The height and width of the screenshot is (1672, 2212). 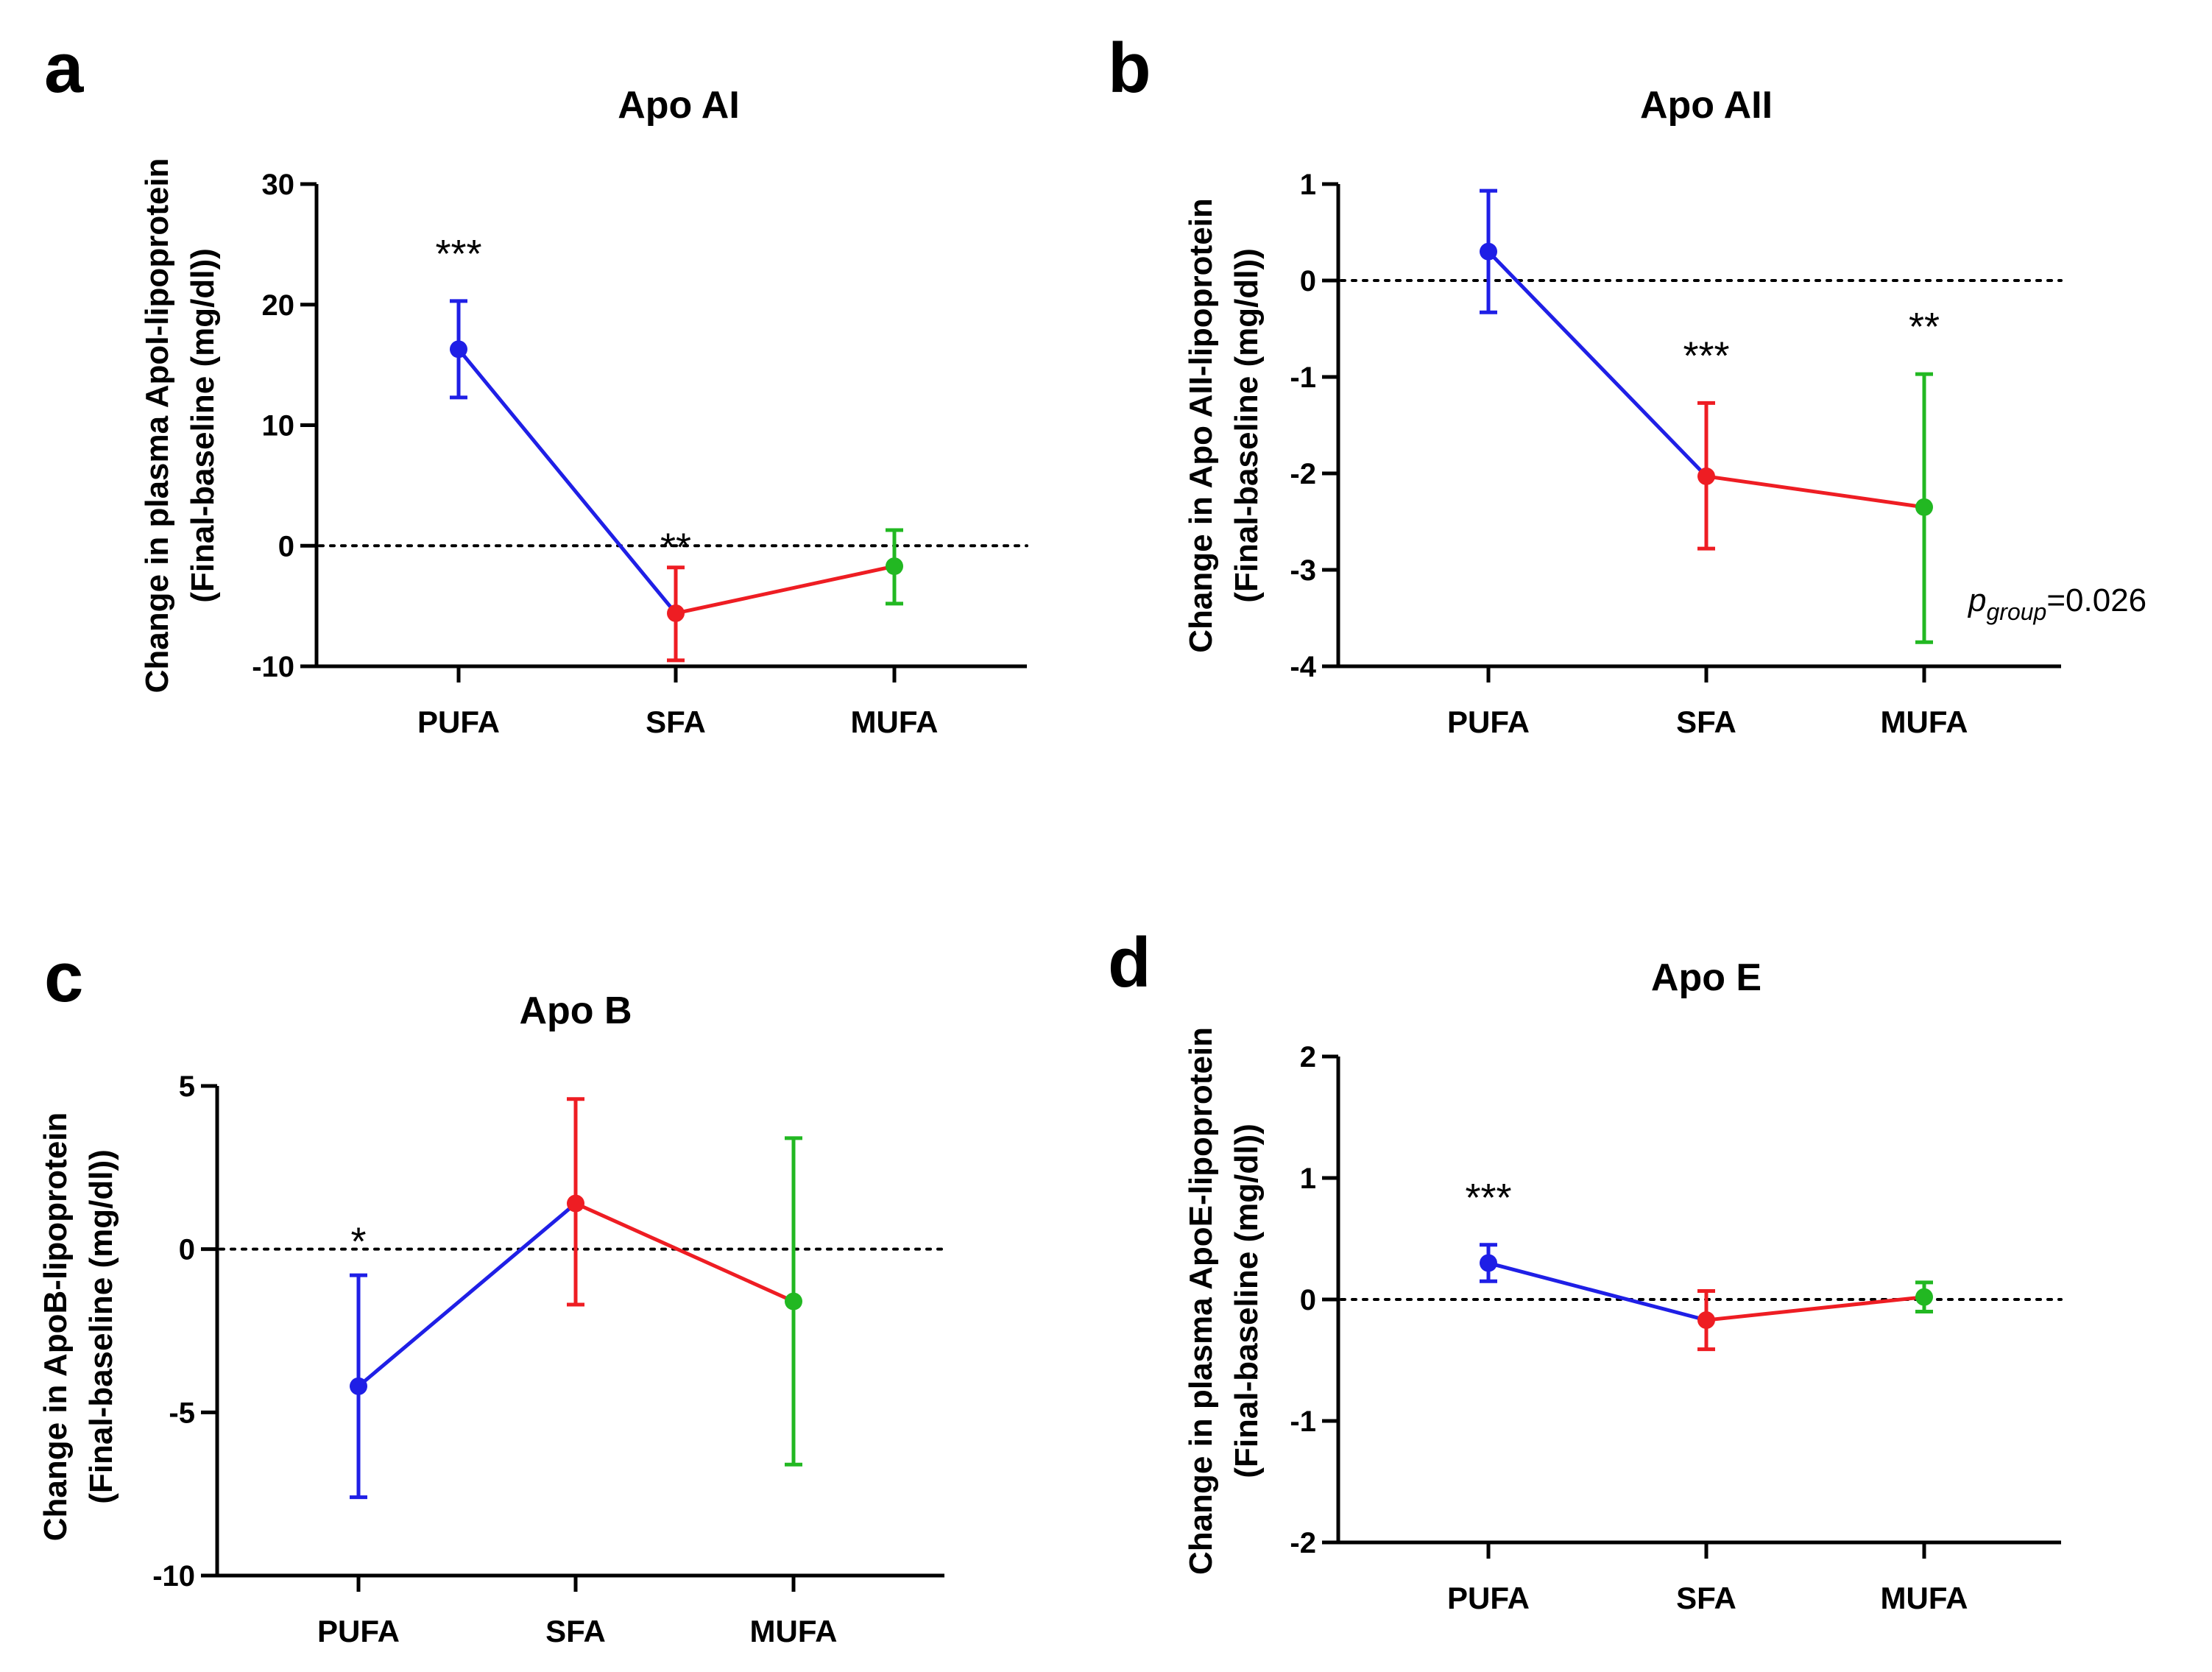 I want to click on y-tick-label: 5, so click(x=187, y=1086).